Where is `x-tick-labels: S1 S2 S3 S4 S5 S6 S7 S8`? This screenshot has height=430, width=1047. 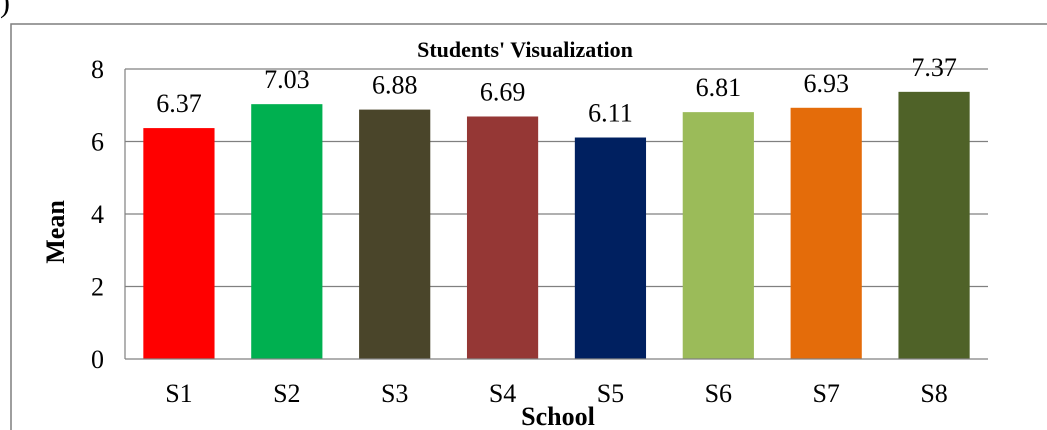
x-tick-labels: S1 S2 S3 S4 S5 S6 S7 S8 is located at coordinates (556, 393).